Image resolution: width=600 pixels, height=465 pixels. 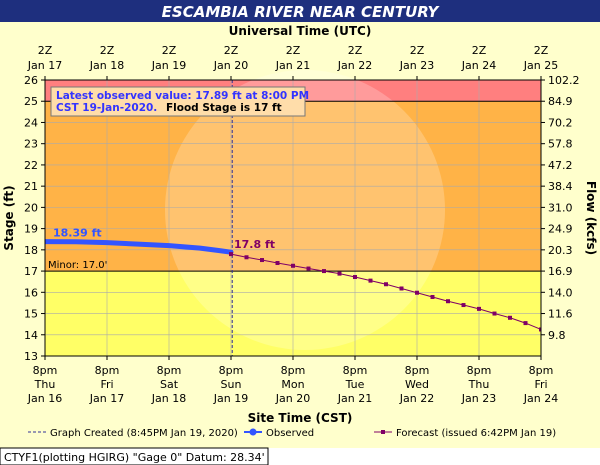 I want to click on data-labels: 18.39 ft 17.8 ft, so click(x=164, y=239).